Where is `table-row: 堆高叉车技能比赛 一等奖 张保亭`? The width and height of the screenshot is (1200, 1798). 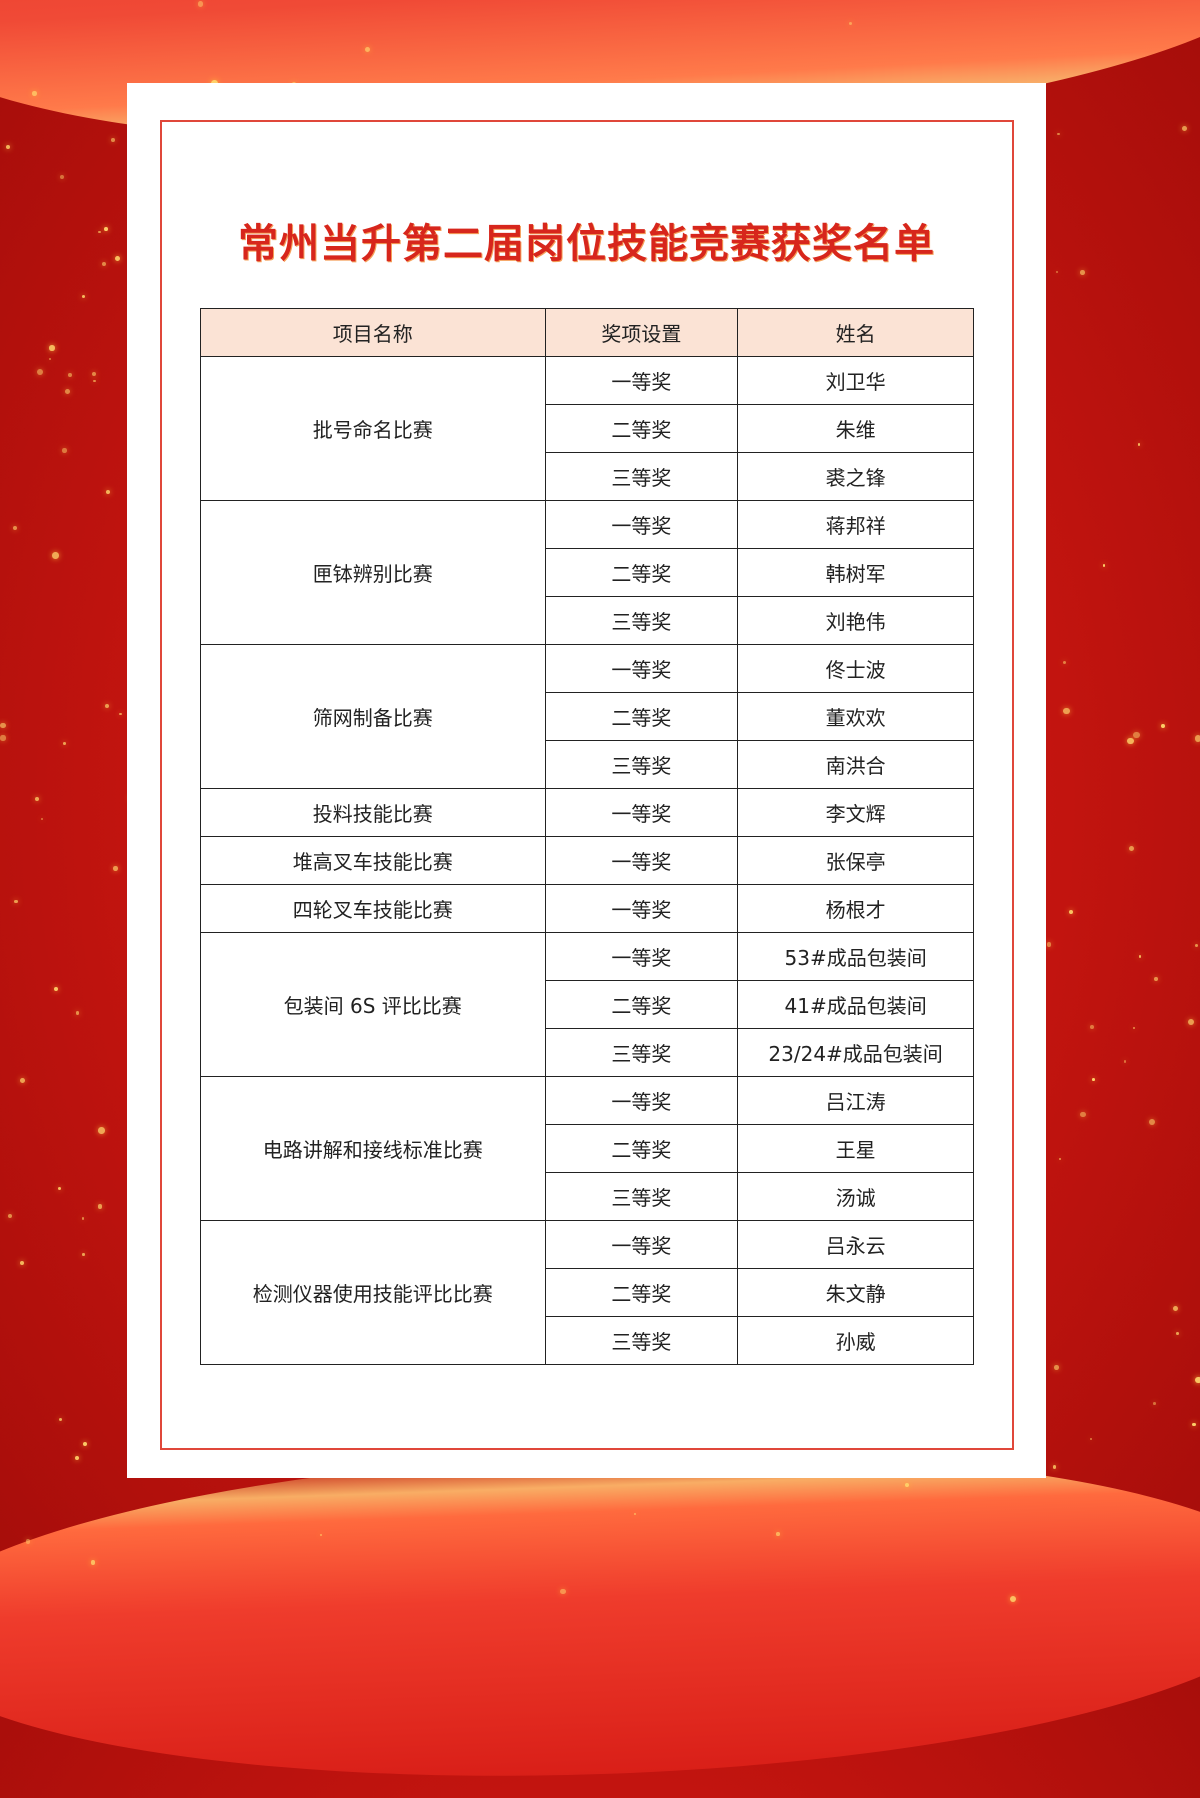 table-row: 堆高叉车技能比赛 一等奖 张保亭 is located at coordinates (587, 860).